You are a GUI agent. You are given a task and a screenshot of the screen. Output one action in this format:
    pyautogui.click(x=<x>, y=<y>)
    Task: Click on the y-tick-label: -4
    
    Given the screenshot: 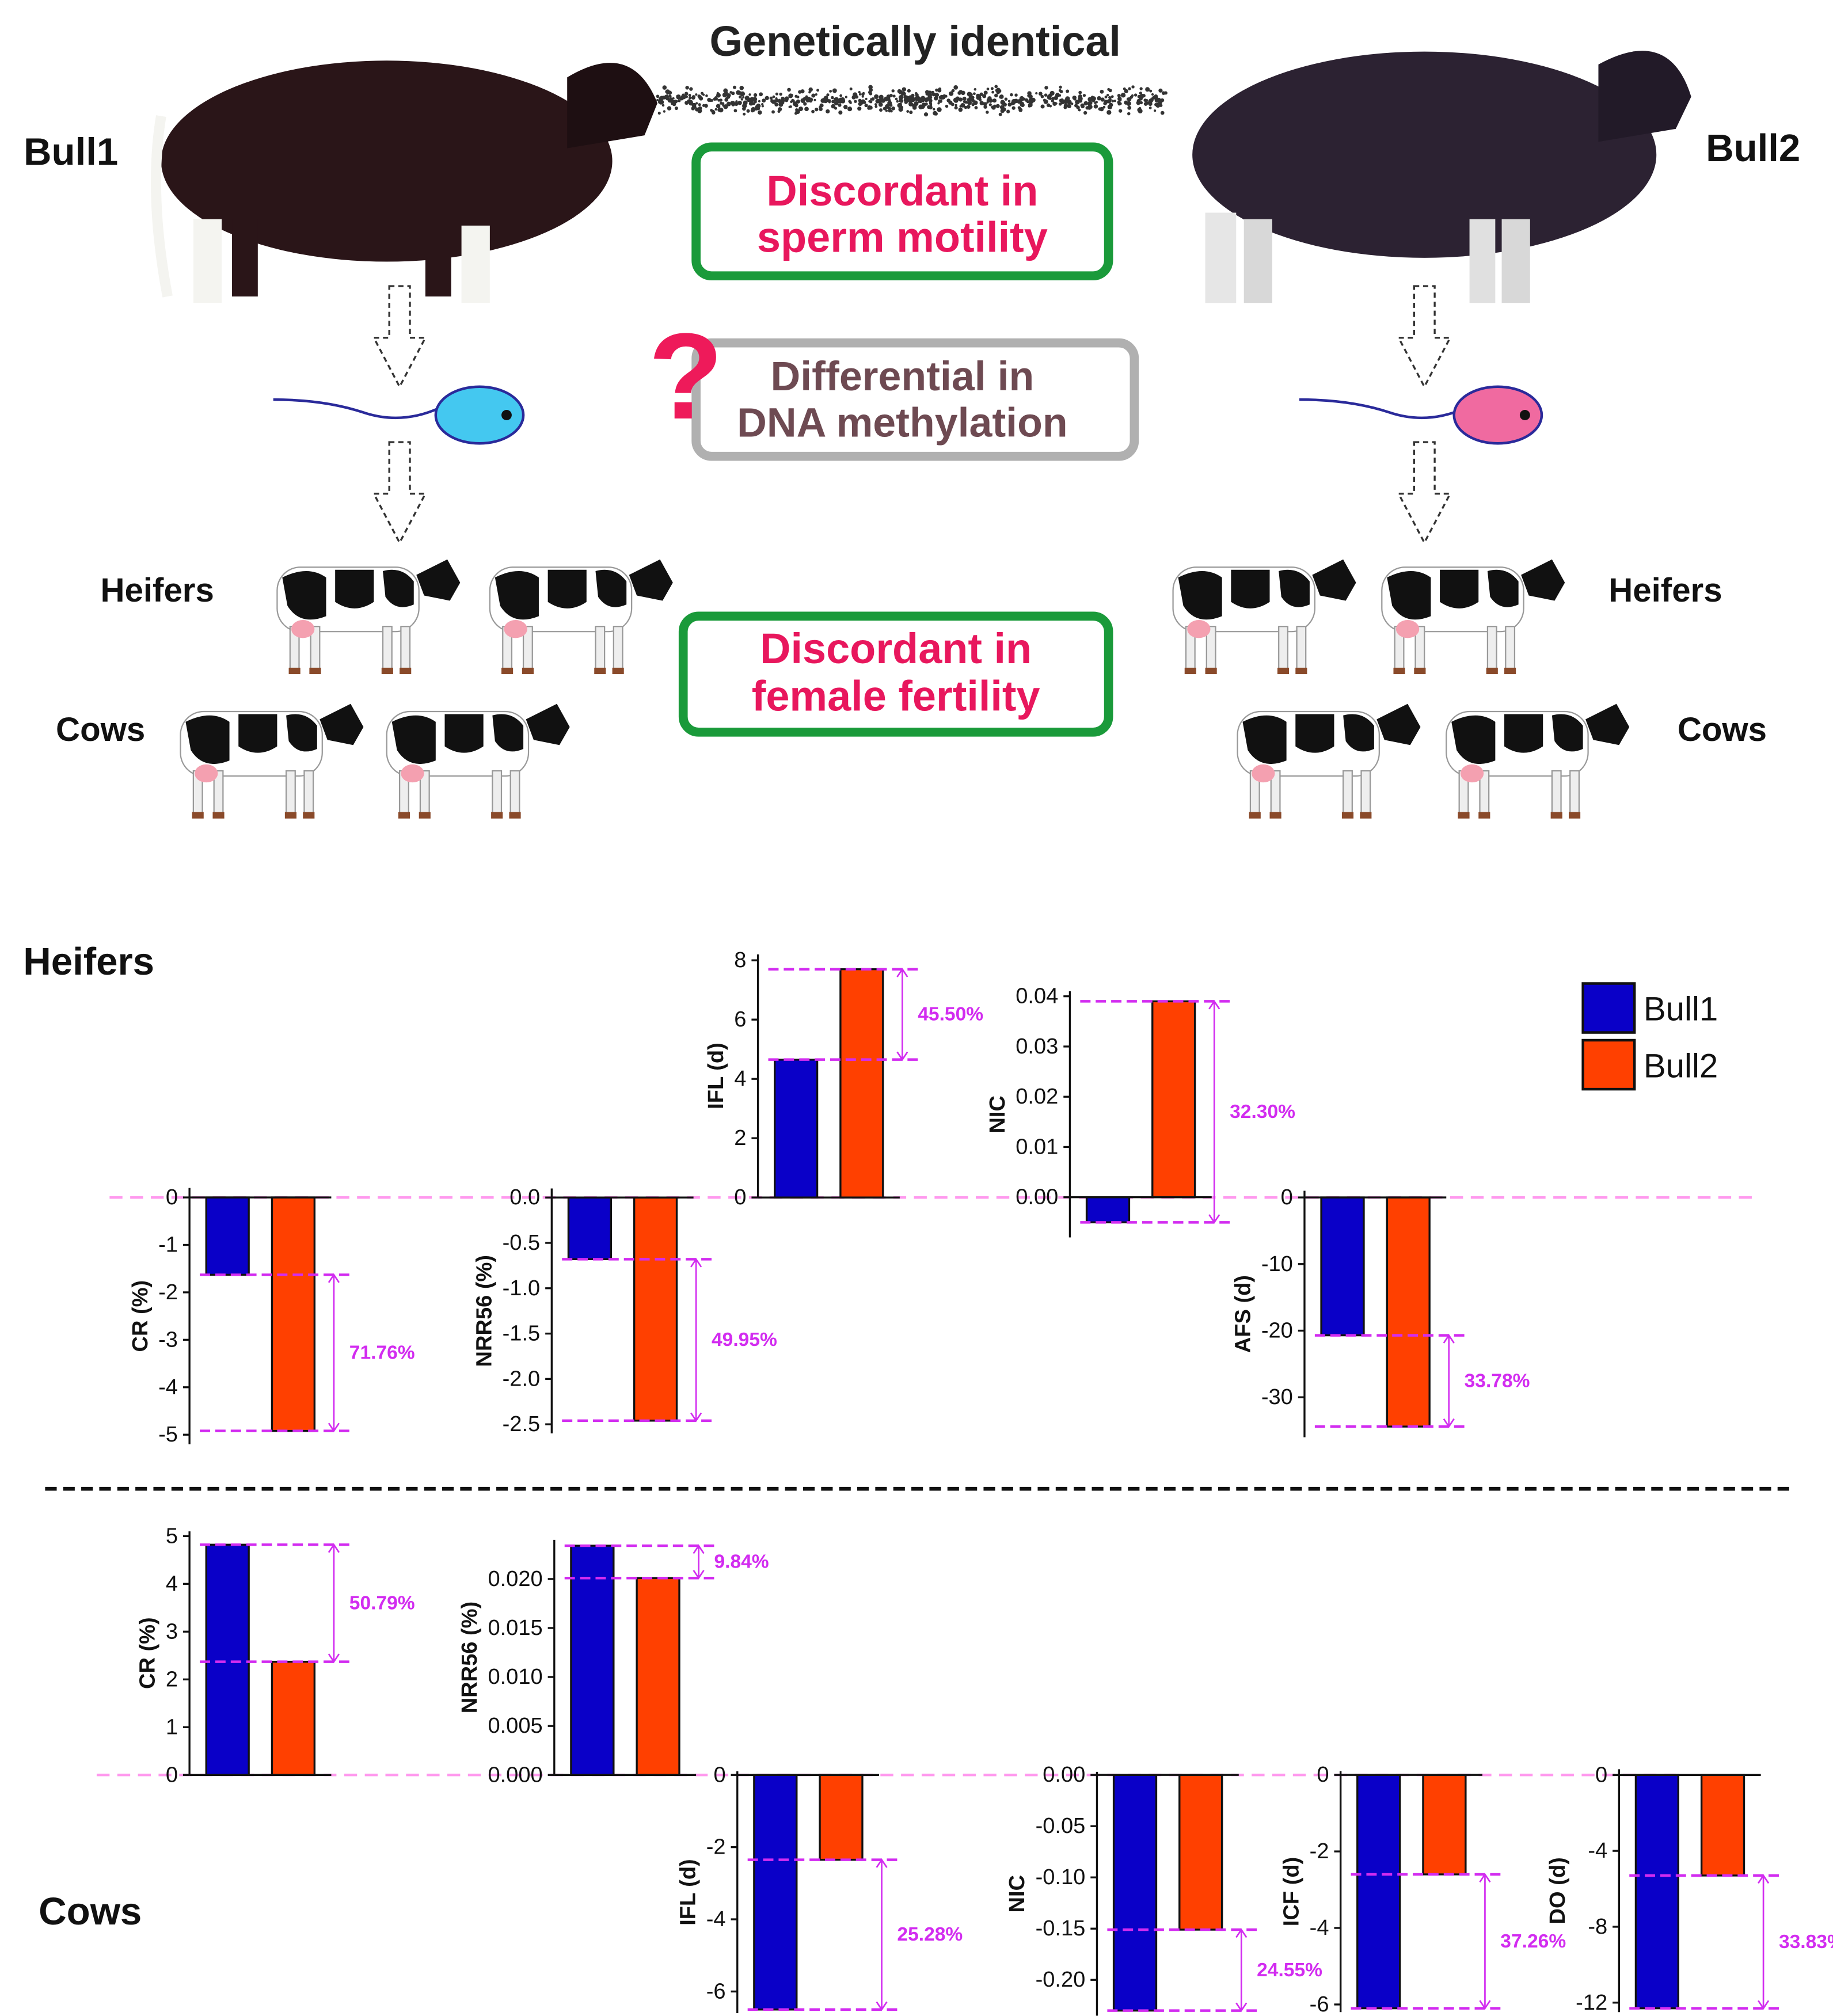 What is the action you would take?
    pyautogui.click(x=1319, y=1928)
    